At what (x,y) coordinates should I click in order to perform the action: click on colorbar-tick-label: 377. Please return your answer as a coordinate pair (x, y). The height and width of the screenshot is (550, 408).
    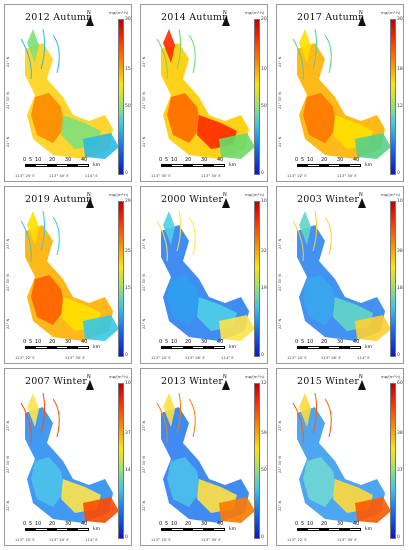
    Looking at the image, I should click on (400, 470).